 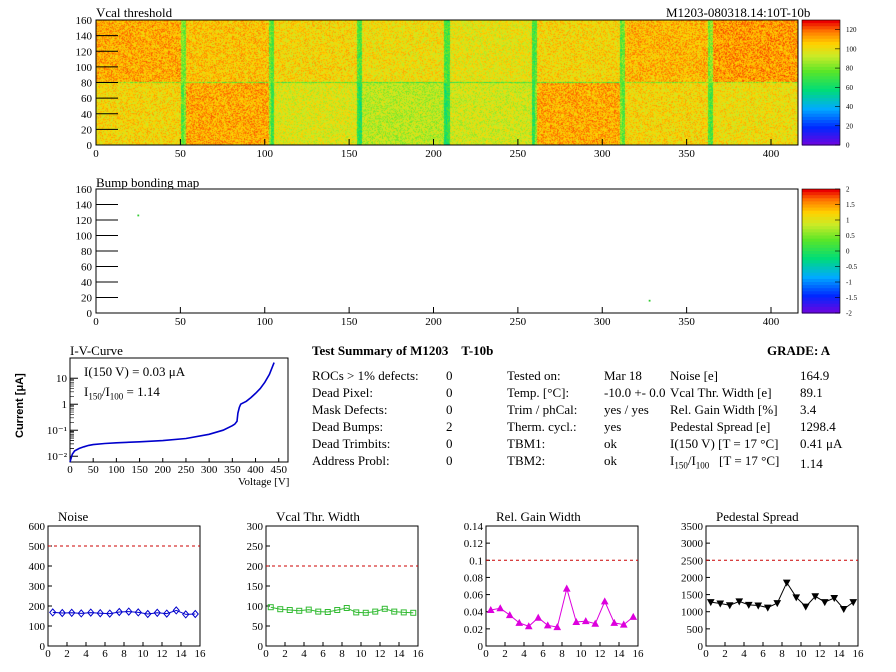 What do you see at coordinates (602, 322) in the screenshot?
I see `hm2-xtick-label: 300` at bounding box center [602, 322].